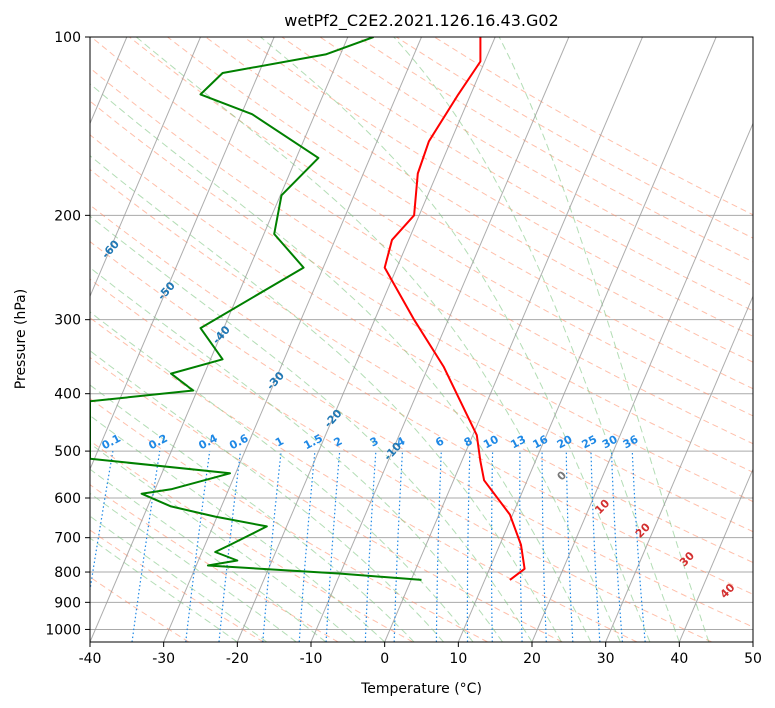 This screenshot has height=708, width=775. Describe the element at coordinates (728, 591) in the screenshot. I see `moist-adiabat-label: 40` at that location.